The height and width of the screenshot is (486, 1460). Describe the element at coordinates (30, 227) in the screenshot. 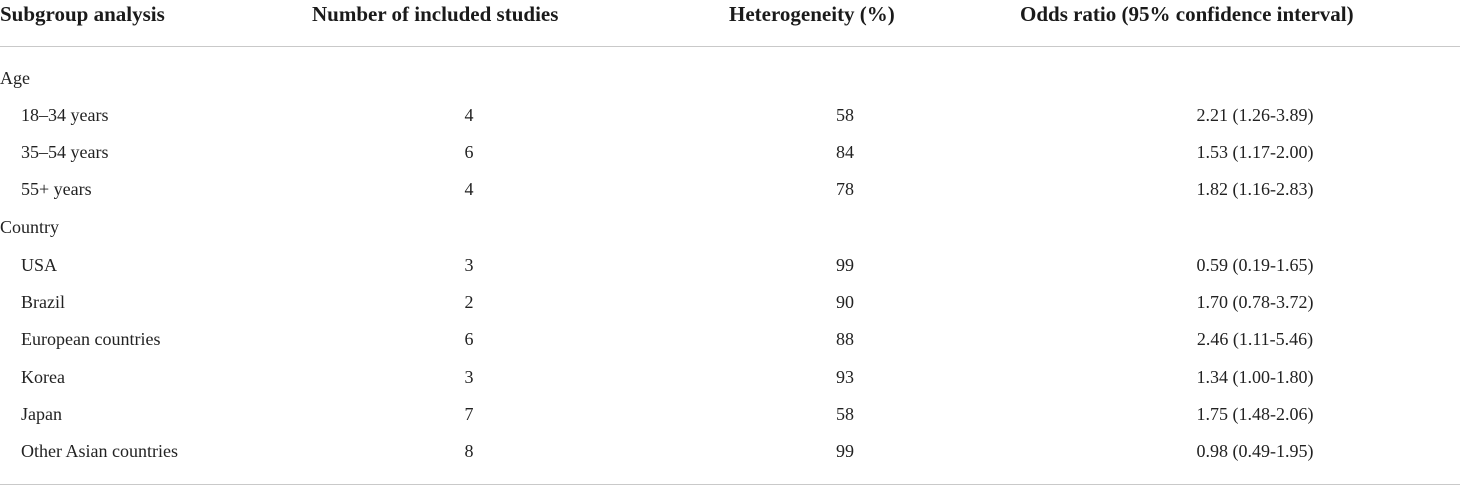

I see `group-label: Country` at that location.